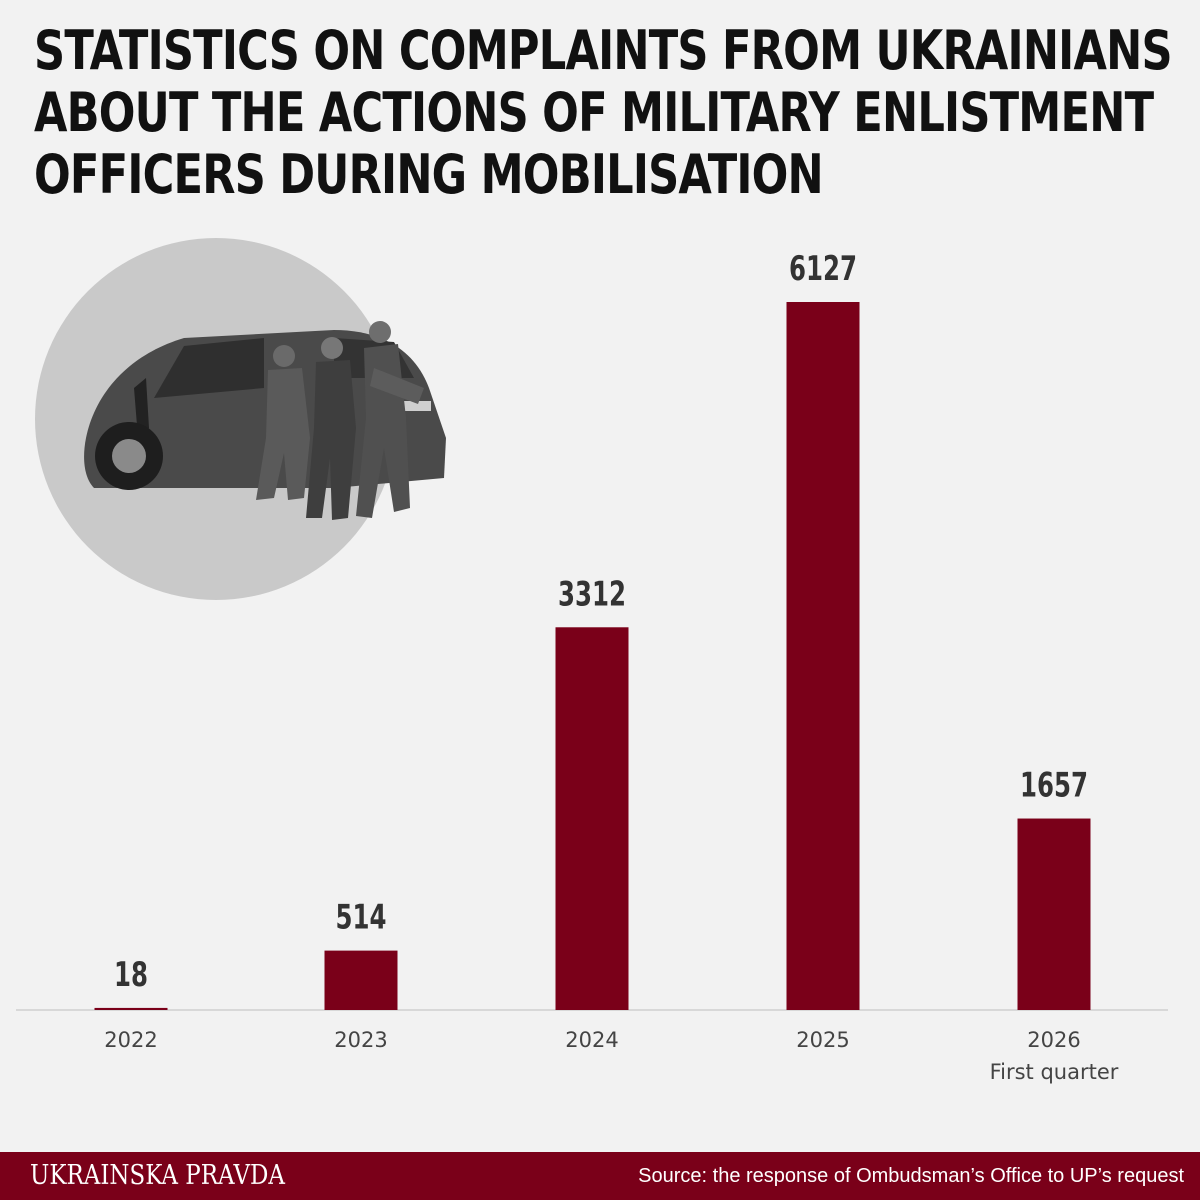  I want to click on x-tick-sublabel-2026: First quarter, so click(1054, 1072).